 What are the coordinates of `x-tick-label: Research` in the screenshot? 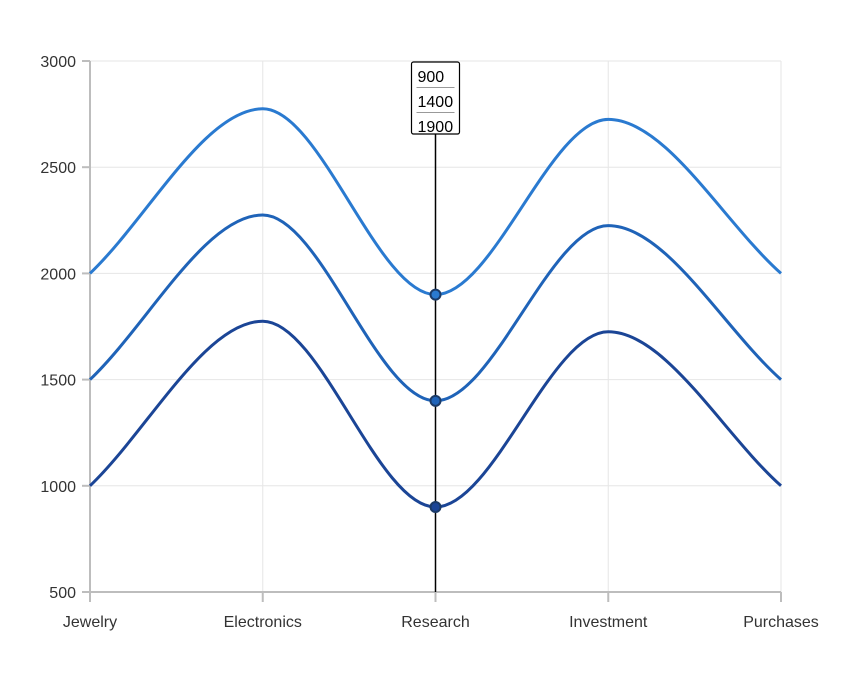 It's located at (435, 622).